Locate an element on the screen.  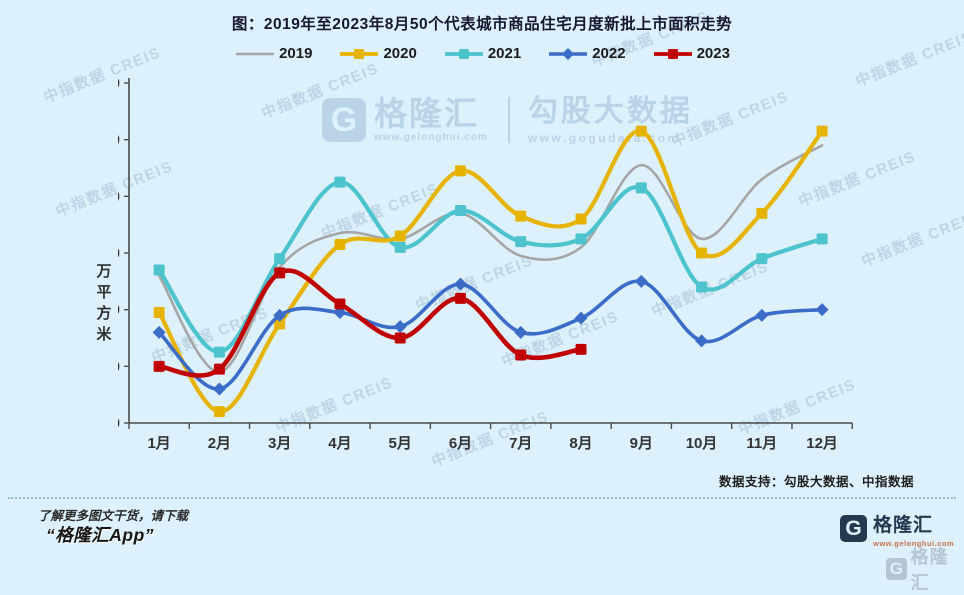
legend-item-2022: 2022 is located at coordinates (586, 53).